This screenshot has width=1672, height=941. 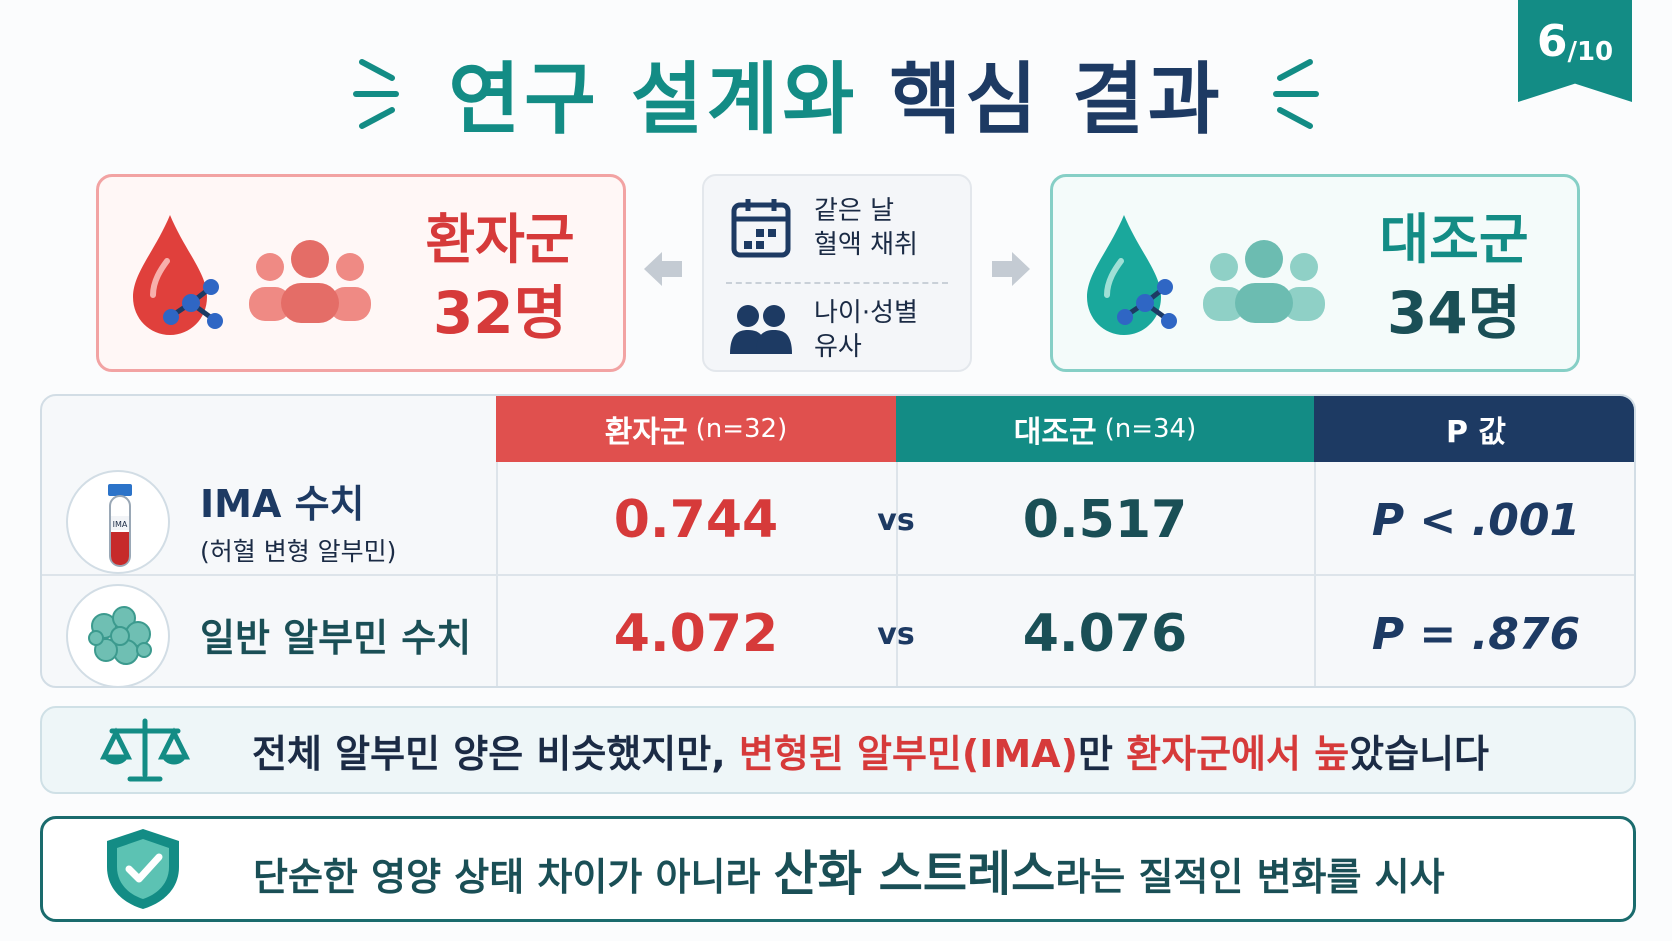 I want to click on conclusion-highlight: 산화 스트레스, so click(x=914, y=874).